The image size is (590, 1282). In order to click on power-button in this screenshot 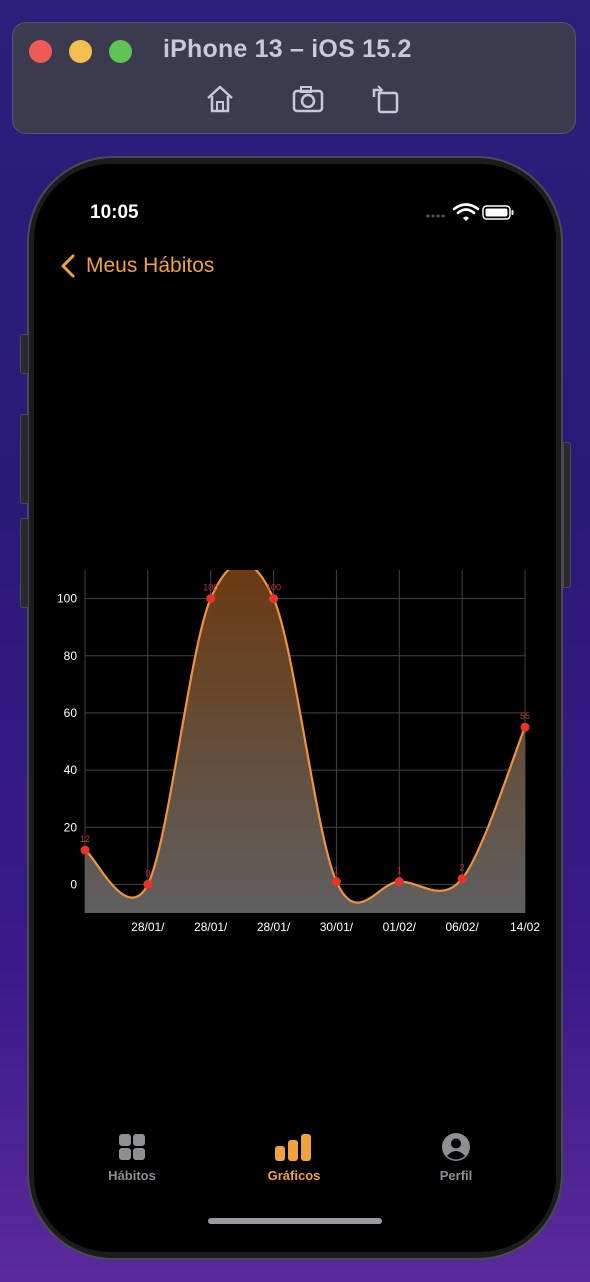, I will do `click(567, 515)`.